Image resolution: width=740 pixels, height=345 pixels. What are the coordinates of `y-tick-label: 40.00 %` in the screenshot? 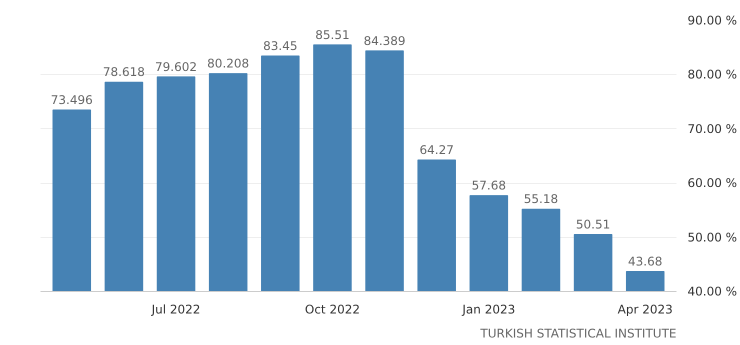 It's located at (713, 291).